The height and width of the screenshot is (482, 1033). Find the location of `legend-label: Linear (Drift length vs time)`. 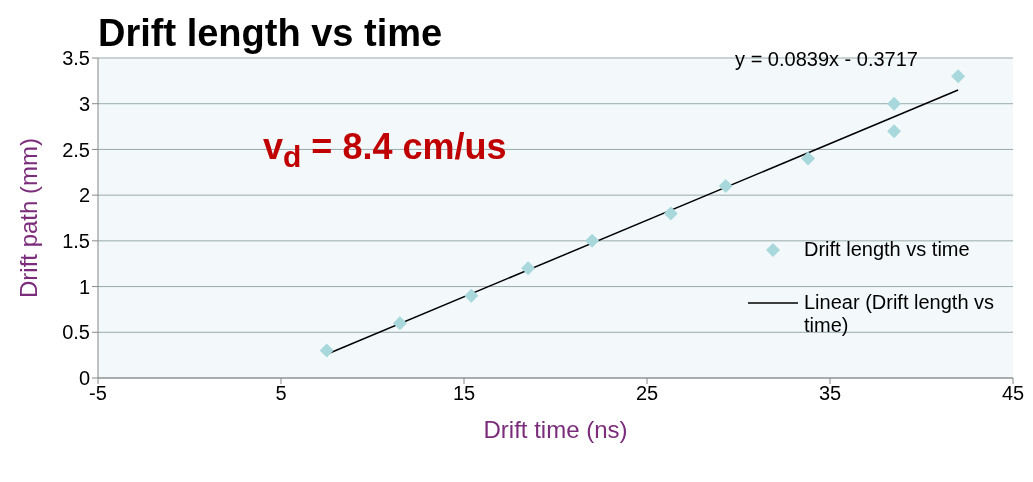

legend-label: Linear (Drift length vs time) is located at coordinates (900, 314).